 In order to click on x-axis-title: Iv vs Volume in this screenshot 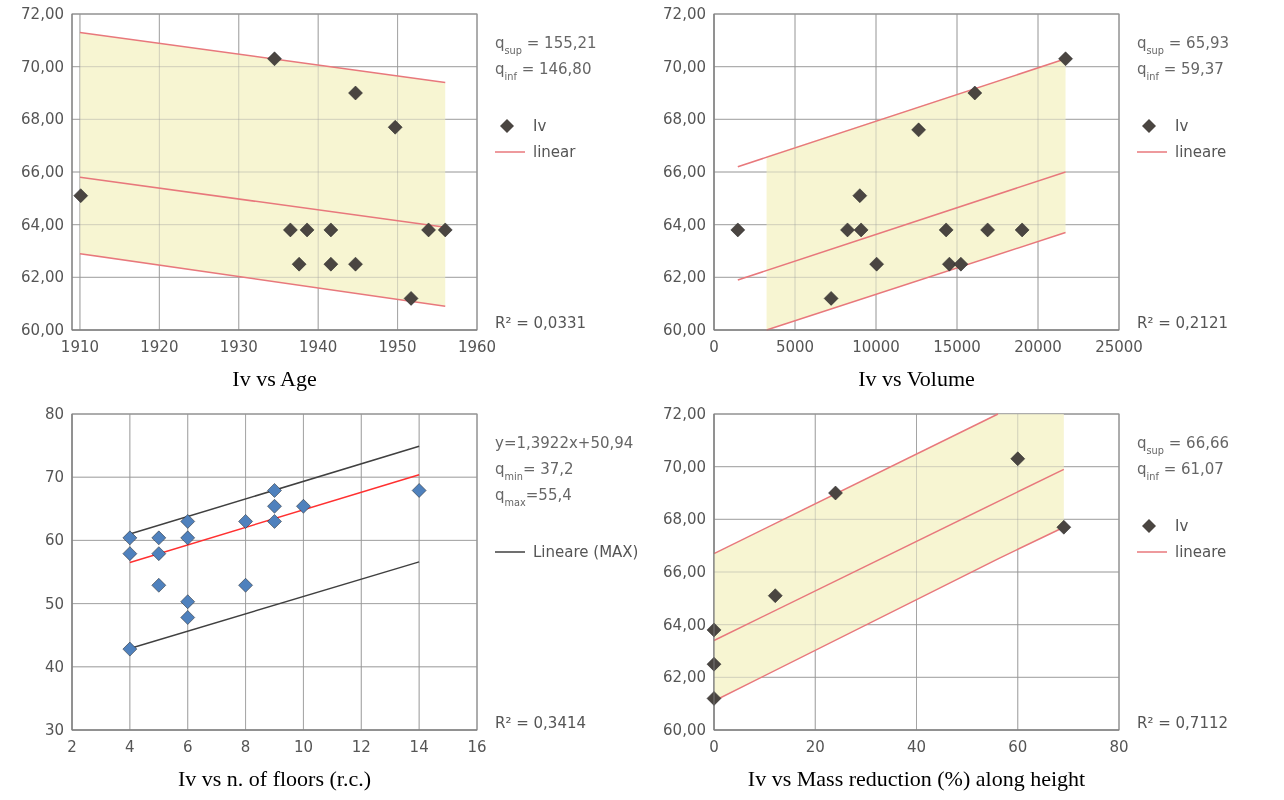, I will do `click(916, 378)`.